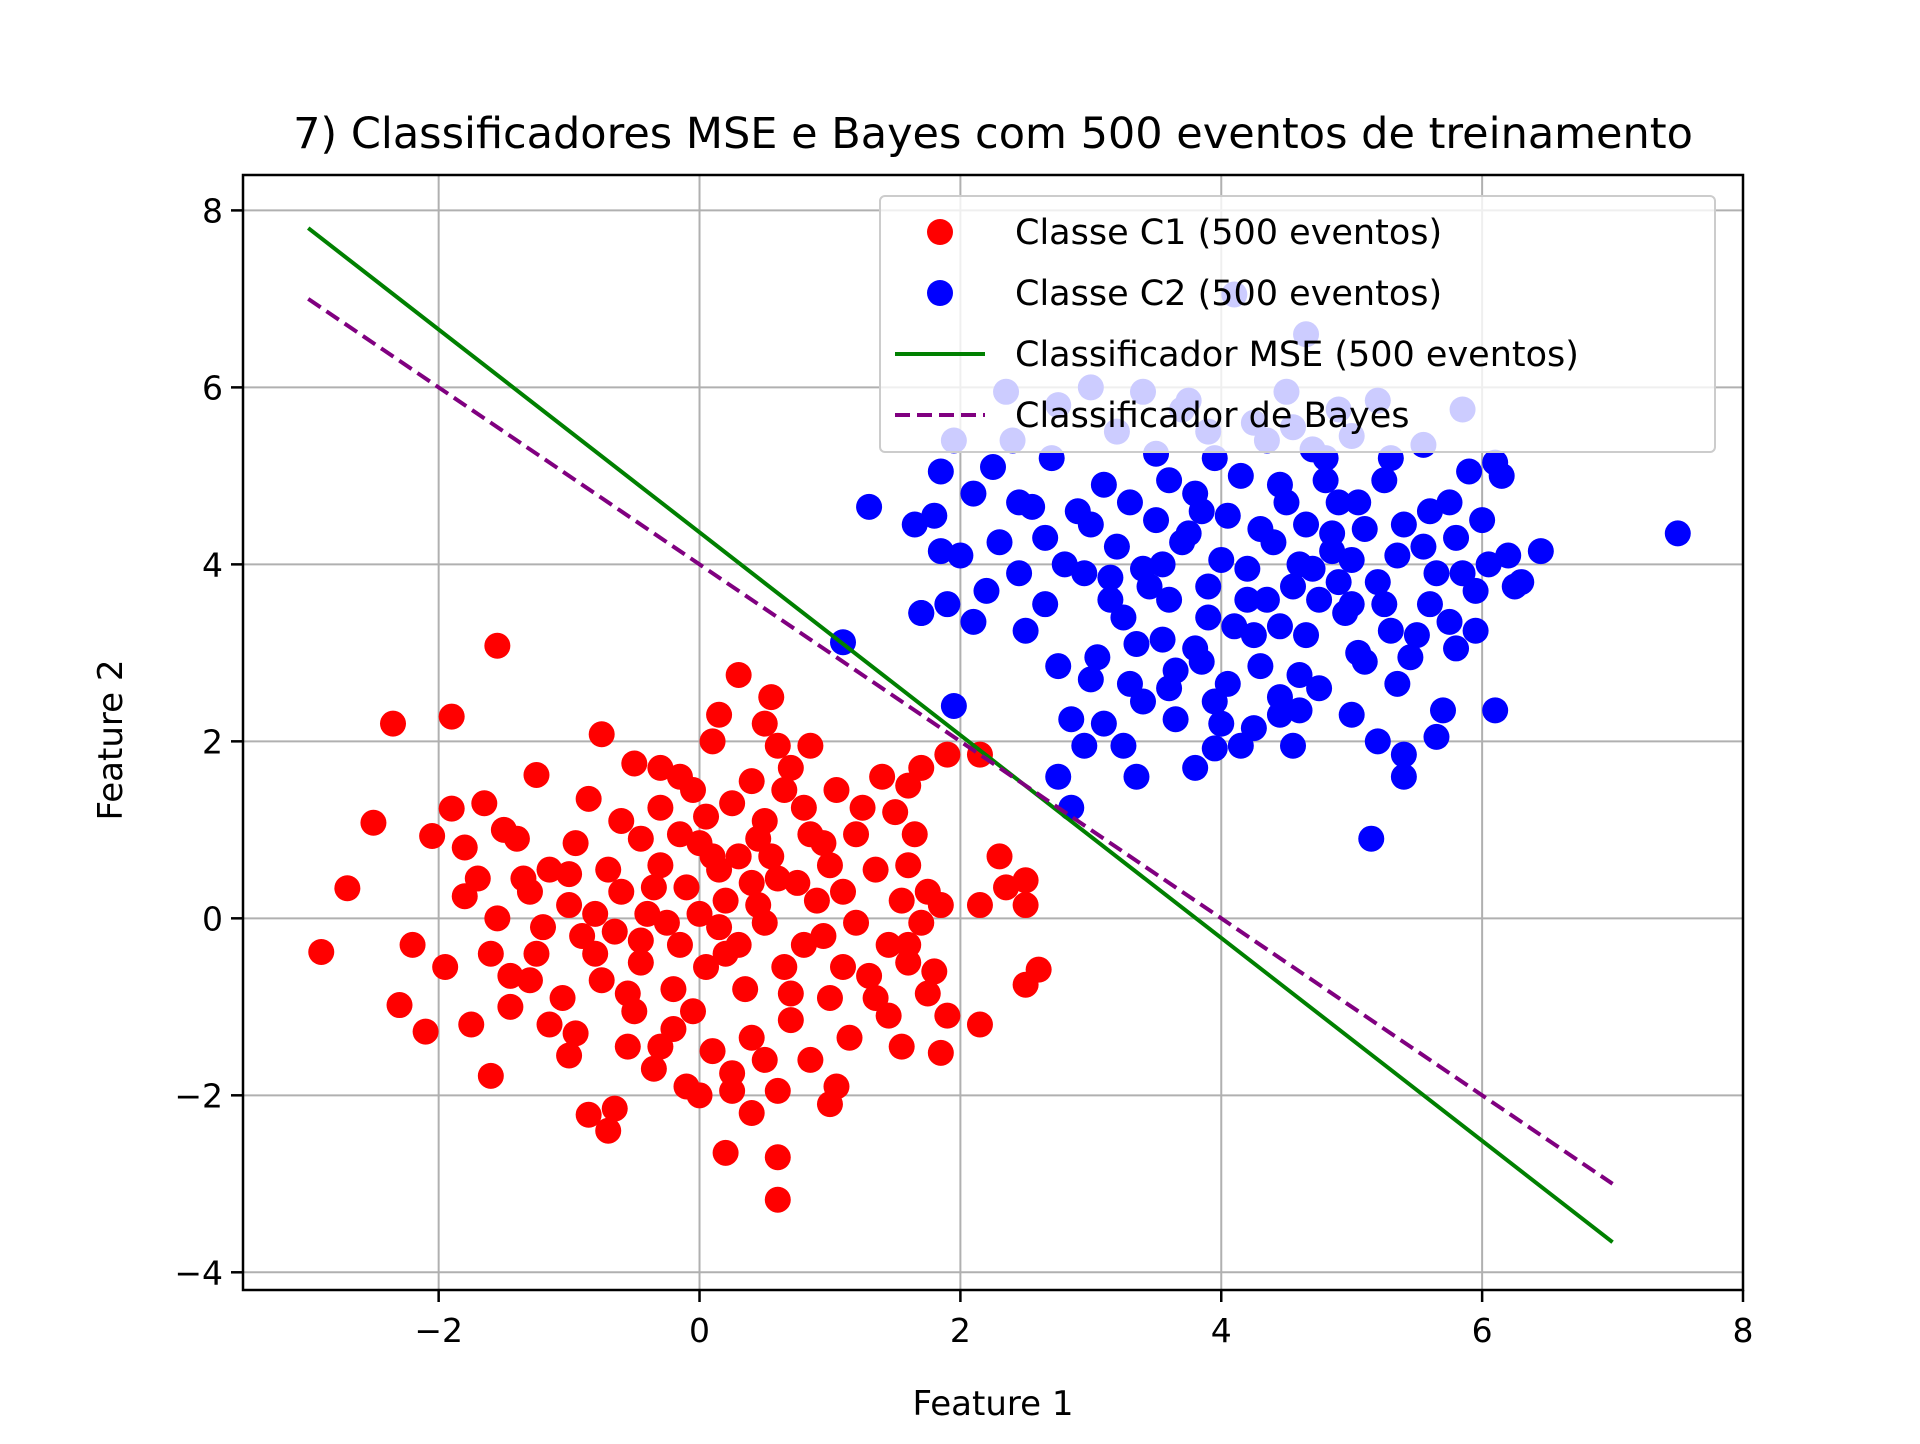 The width and height of the screenshot is (1920, 1444). What do you see at coordinates (212, 564) in the screenshot?
I see `y-tick-label: 4` at bounding box center [212, 564].